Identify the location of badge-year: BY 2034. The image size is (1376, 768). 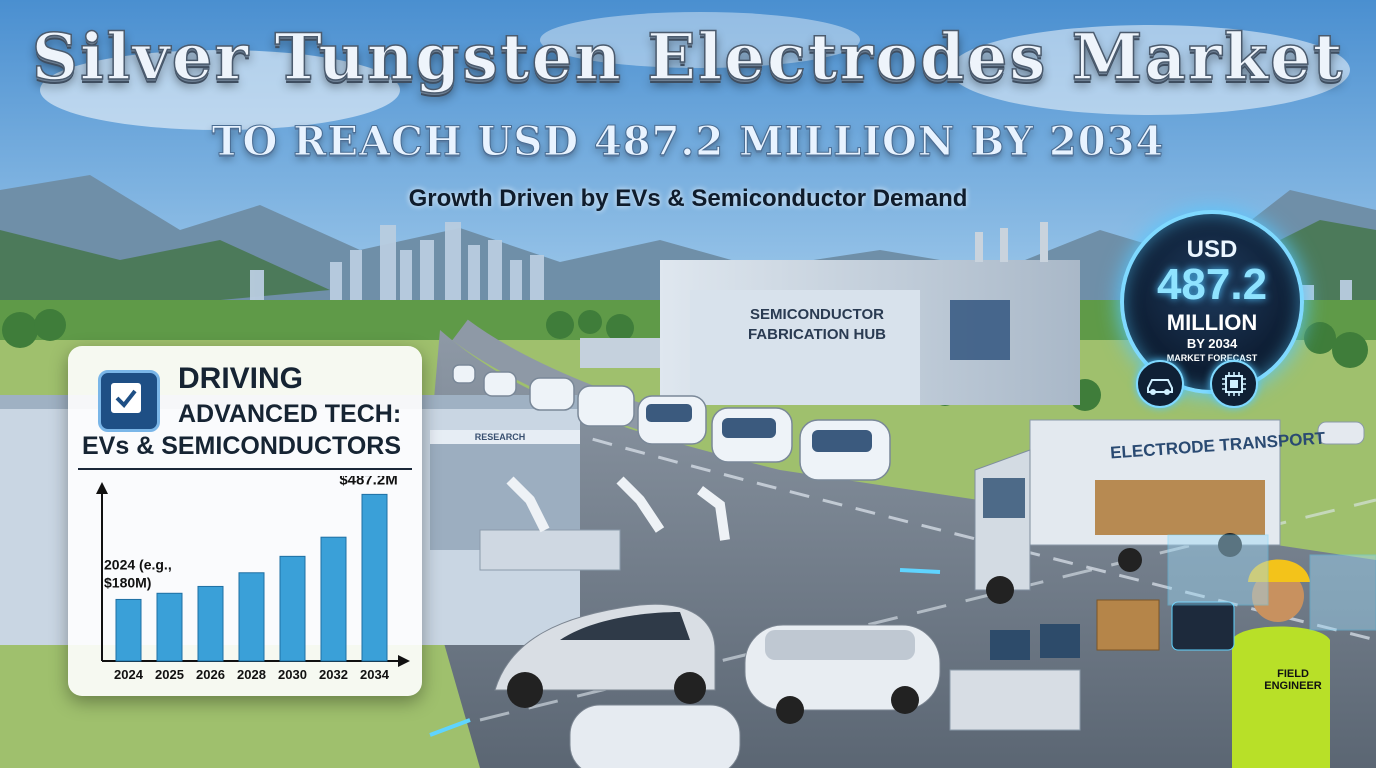
(1212, 343).